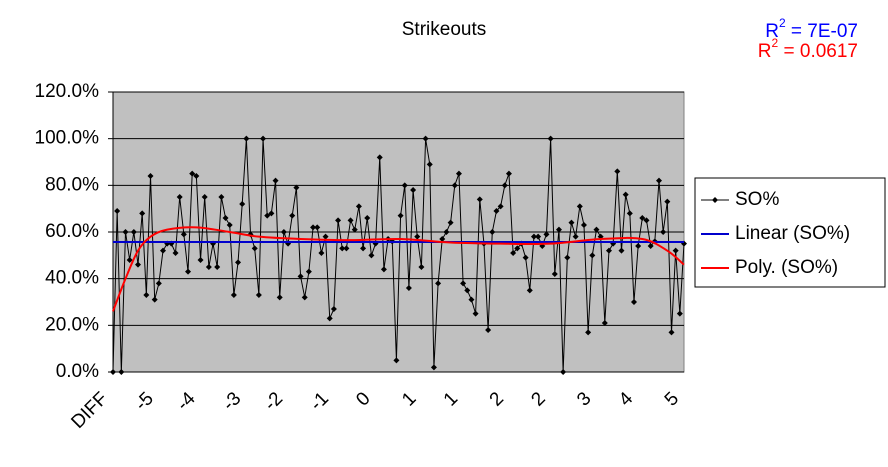  What do you see at coordinates (72, 184) in the screenshot?
I see `y-tick-label: 80.0%` at bounding box center [72, 184].